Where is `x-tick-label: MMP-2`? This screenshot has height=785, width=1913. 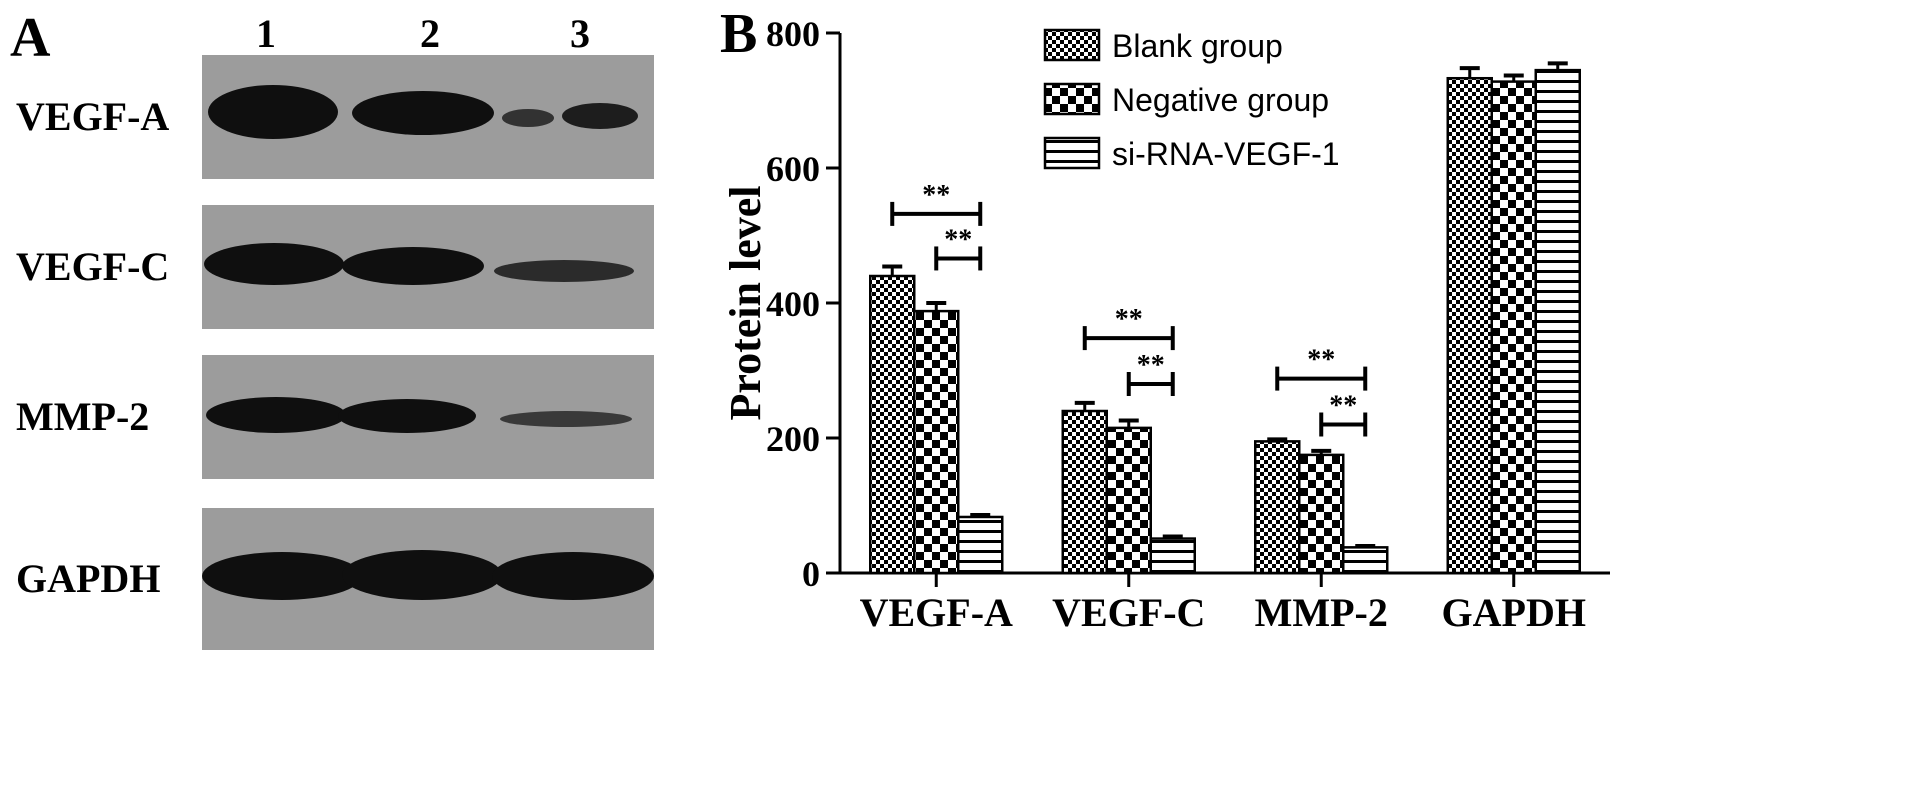
x-tick-label: MMP-2 is located at coordinates (1321, 612).